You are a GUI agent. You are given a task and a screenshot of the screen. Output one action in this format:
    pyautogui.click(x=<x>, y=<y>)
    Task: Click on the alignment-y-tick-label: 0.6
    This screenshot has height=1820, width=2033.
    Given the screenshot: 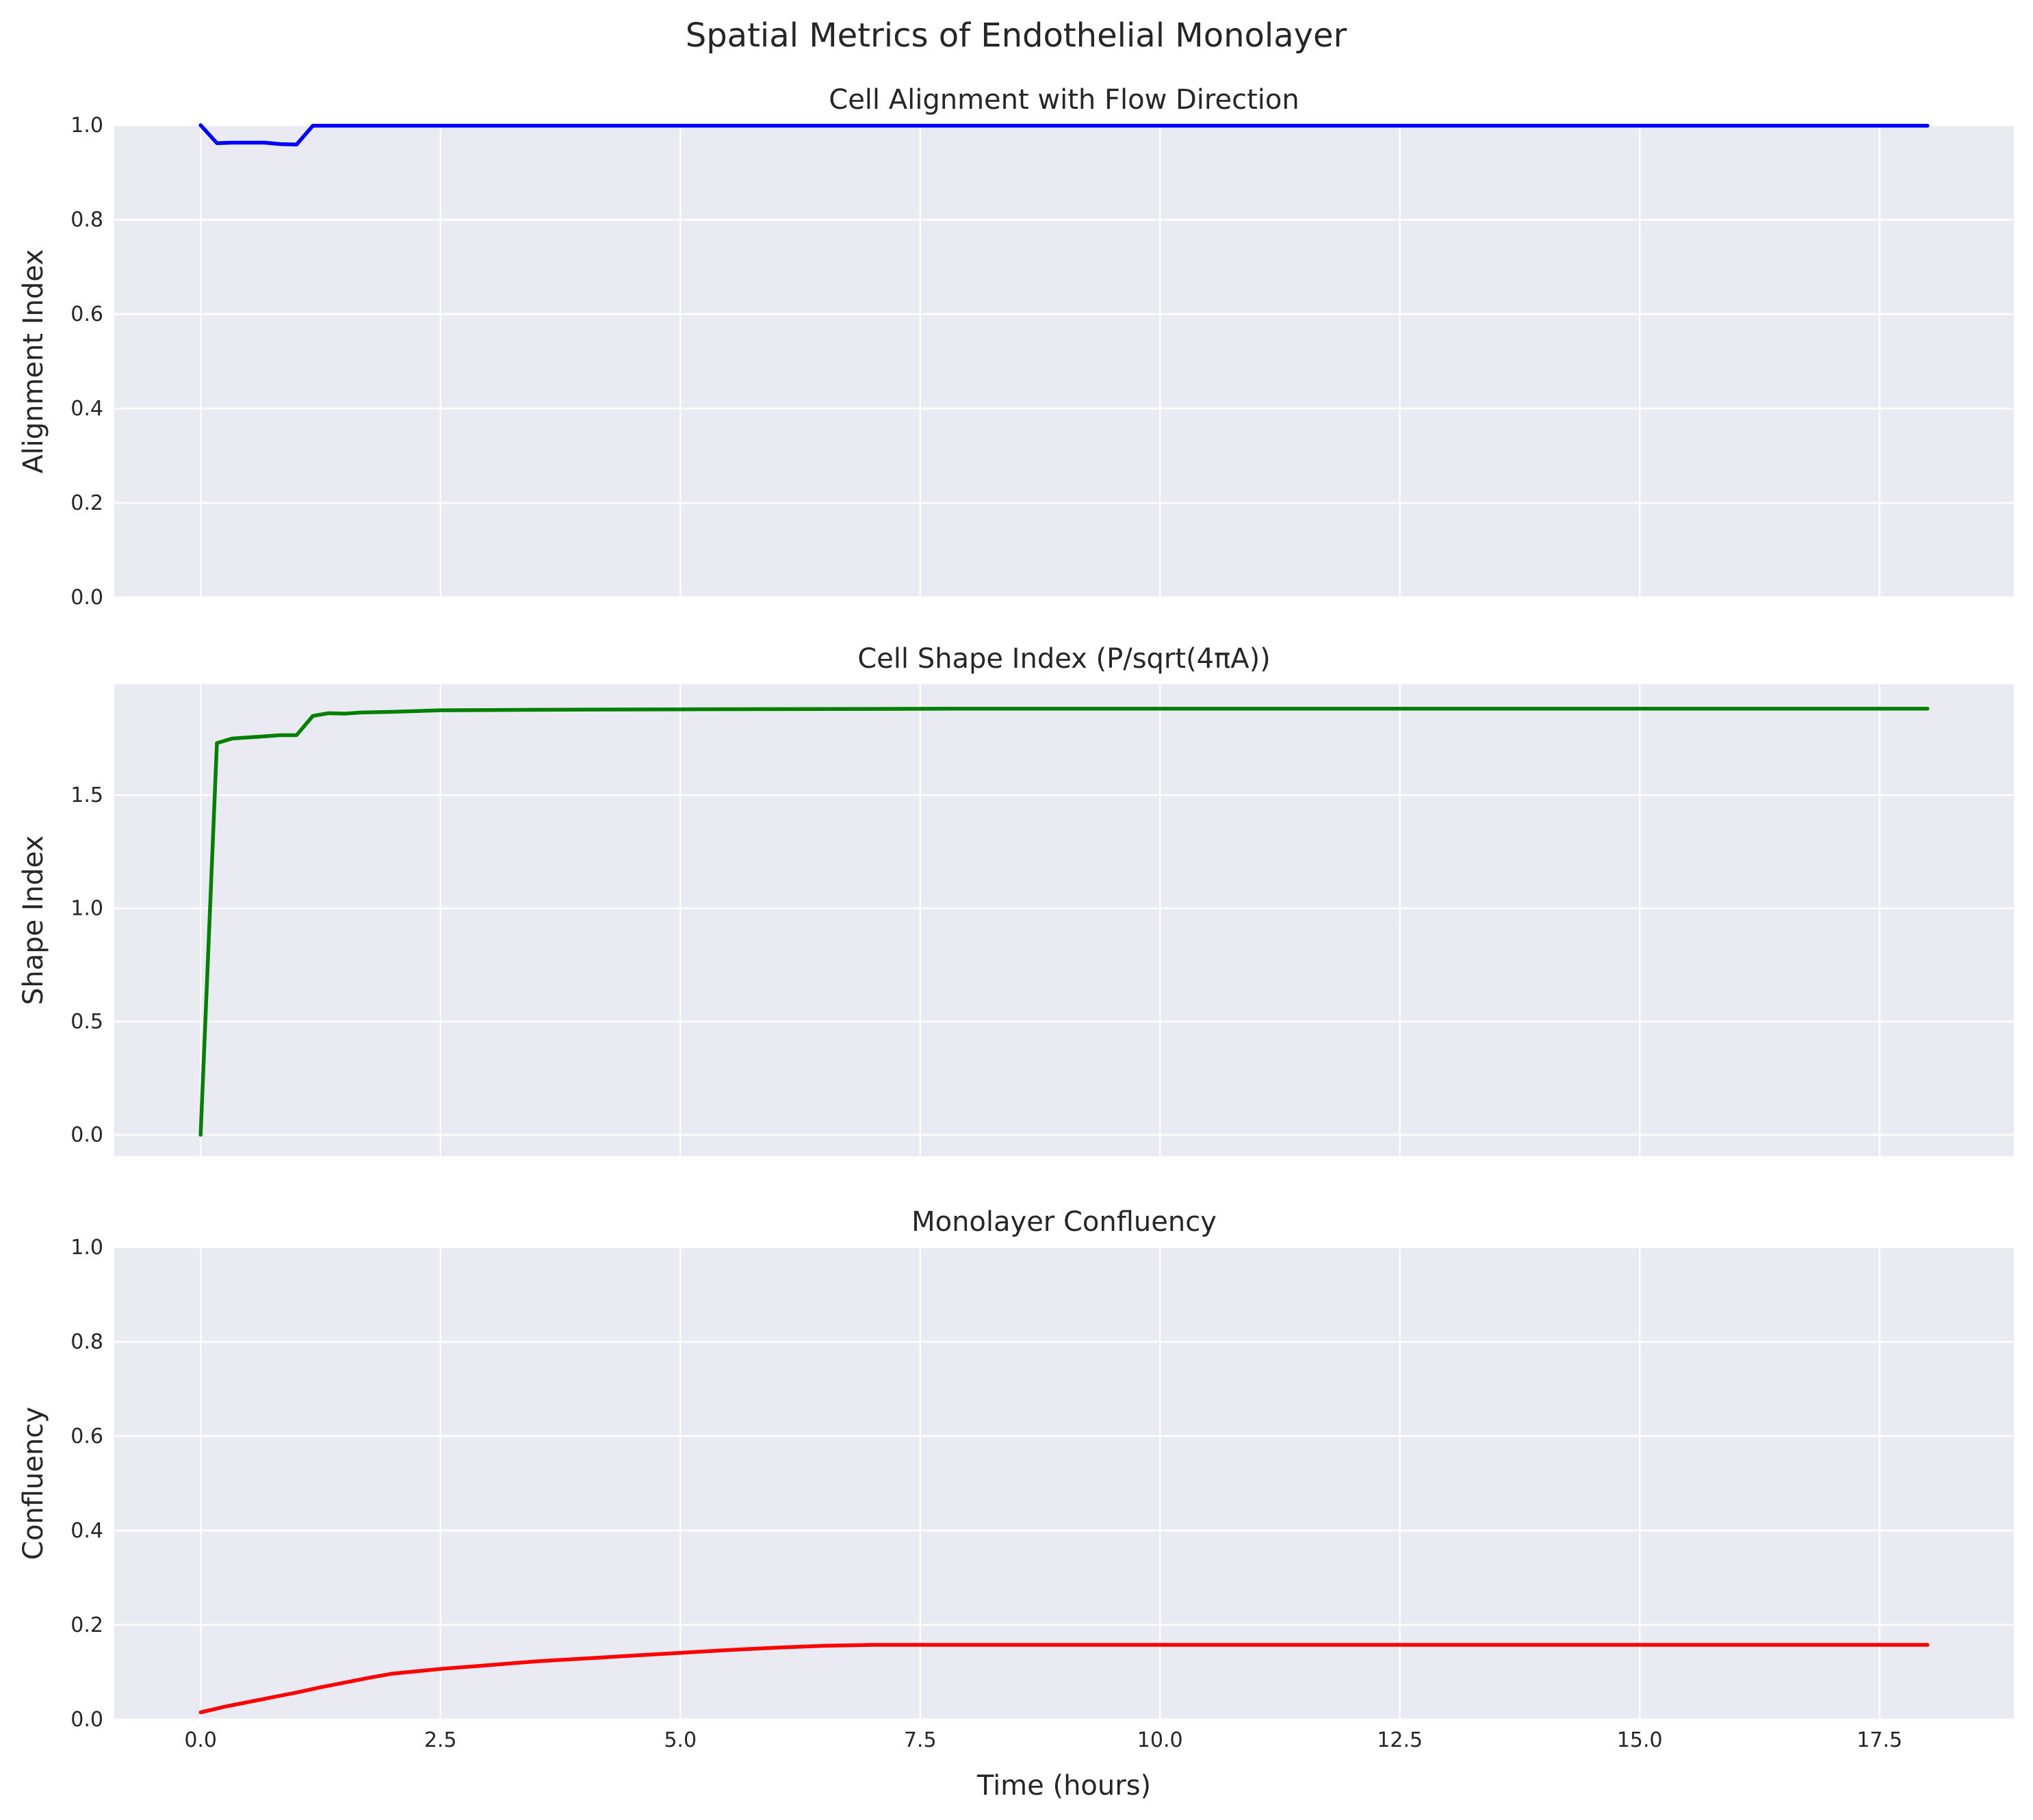 What is the action you would take?
    pyautogui.click(x=86, y=314)
    